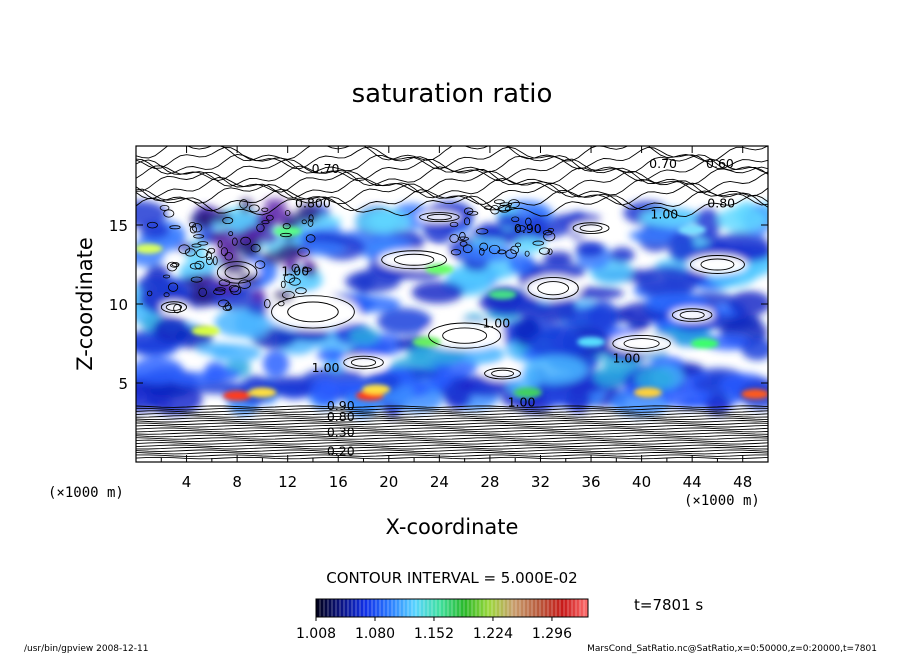 Image resolution: width=904 pixels, height=654 pixels. Describe the element at coordinates (86, 649) in the screenshot. I see `footer-left: /usr/bin/gpview 2008-12-11` at that location.